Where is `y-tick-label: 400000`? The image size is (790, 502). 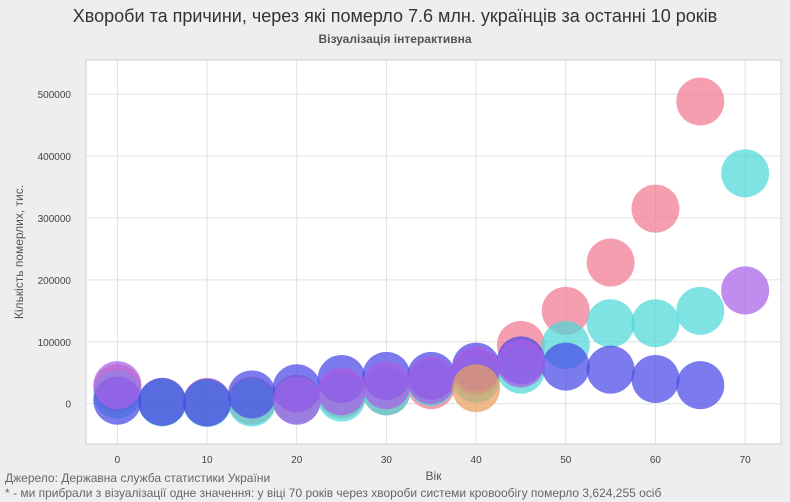
y-tick-label: 400000 is located at coordinates (55, 157).